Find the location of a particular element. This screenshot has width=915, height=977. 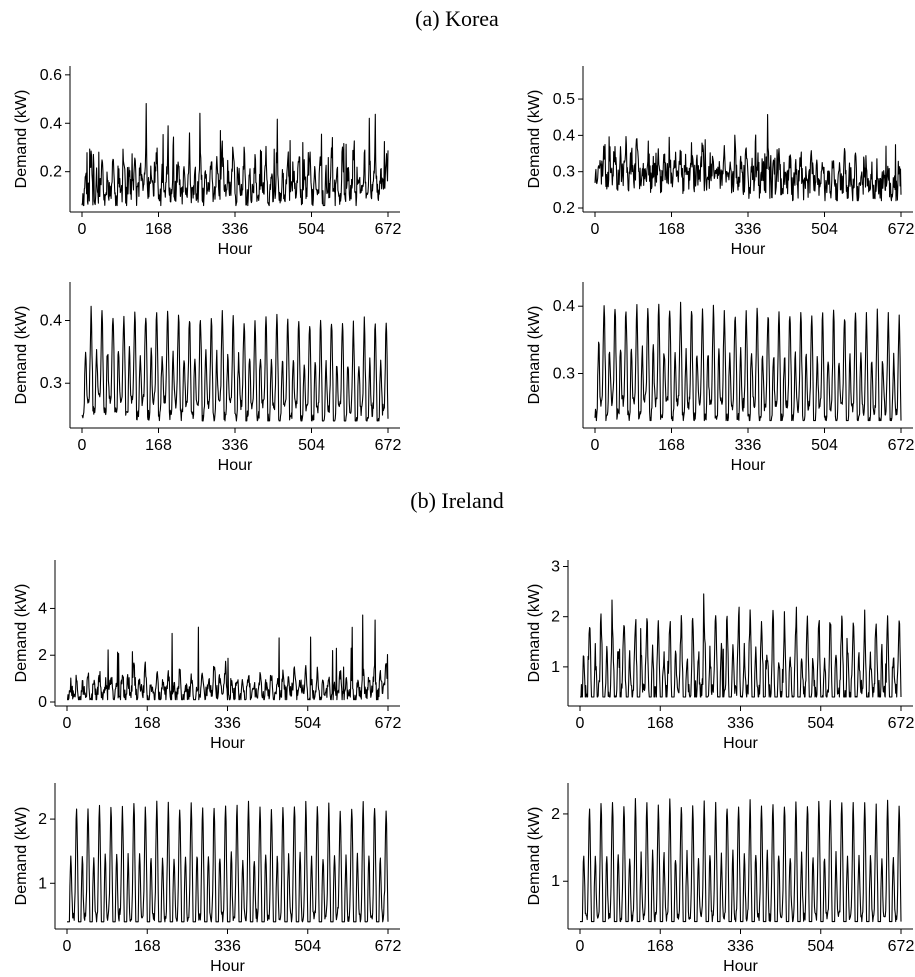

chart-panel-5: 0 168 336 504 672 0 2 4 Hour Demand (kW) is located at coordinates (207, 656).